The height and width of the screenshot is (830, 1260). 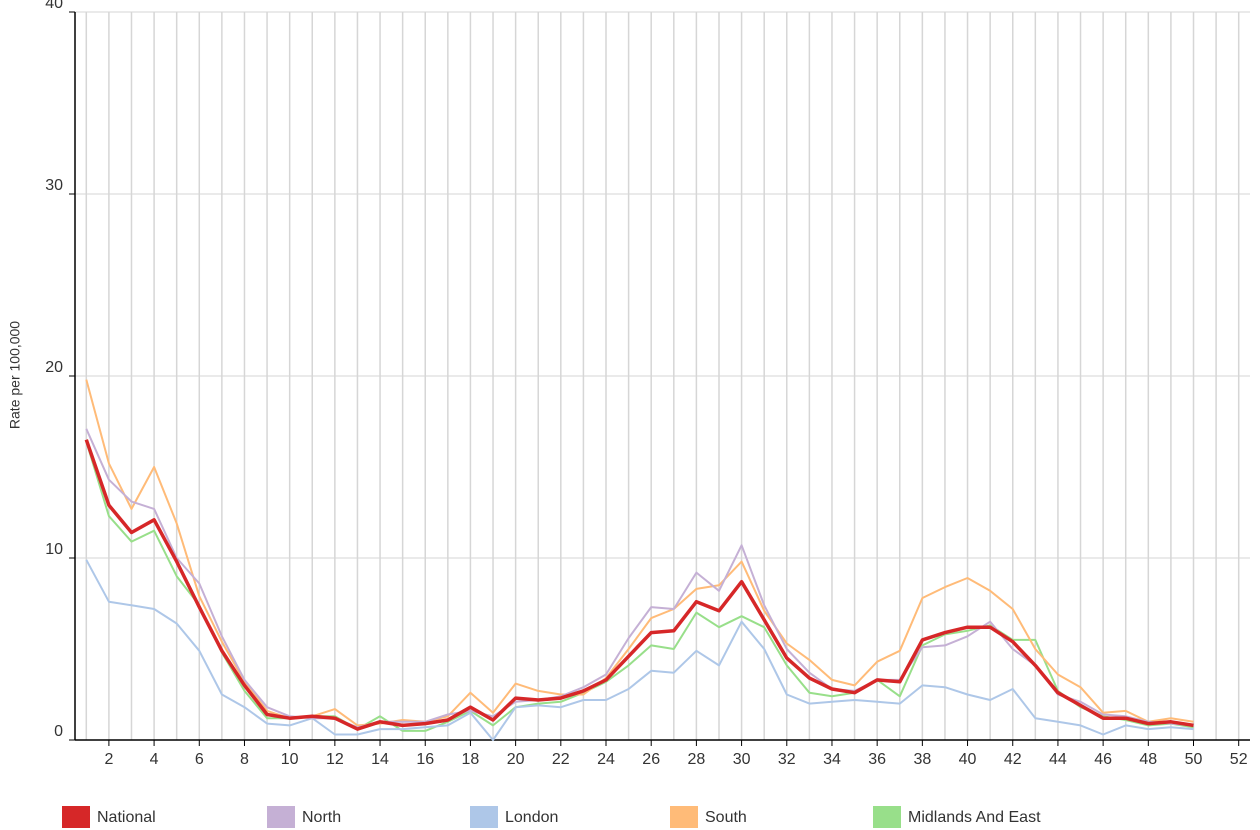 I want to click on x-tick-label: 40, so click(x=968, y=759).